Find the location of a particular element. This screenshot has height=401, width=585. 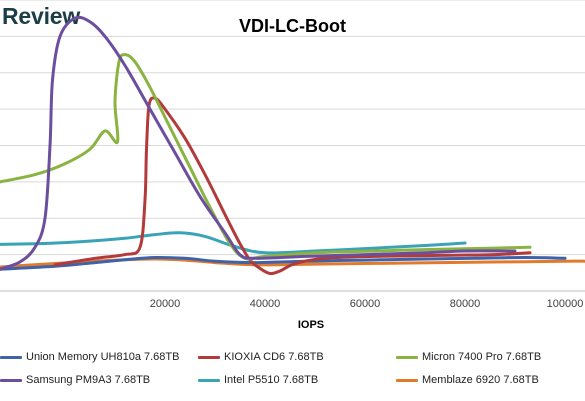

legend-label: Micron 7400 Pro 7.68TB is located at coordinates (482, 357).